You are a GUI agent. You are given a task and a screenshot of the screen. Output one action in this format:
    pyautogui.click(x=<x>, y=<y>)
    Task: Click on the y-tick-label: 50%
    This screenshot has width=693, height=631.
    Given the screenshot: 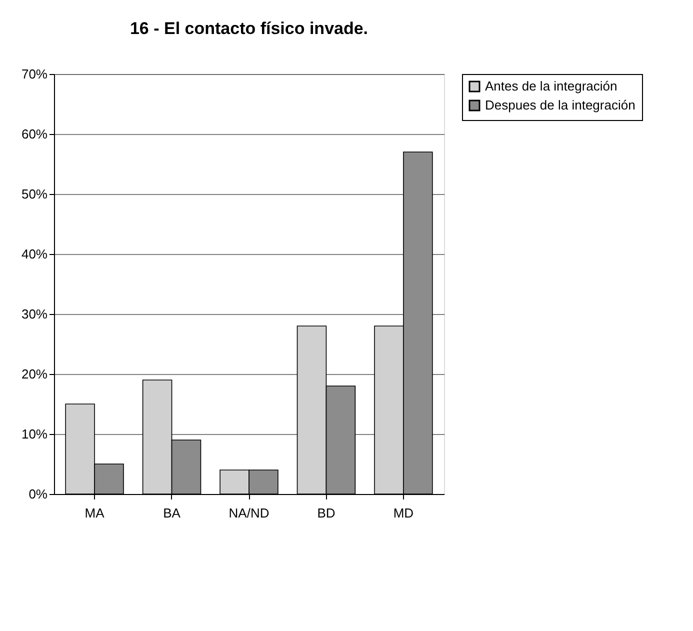 What is the action you would take?
    pyautogui.click(x=34, y=194)
    